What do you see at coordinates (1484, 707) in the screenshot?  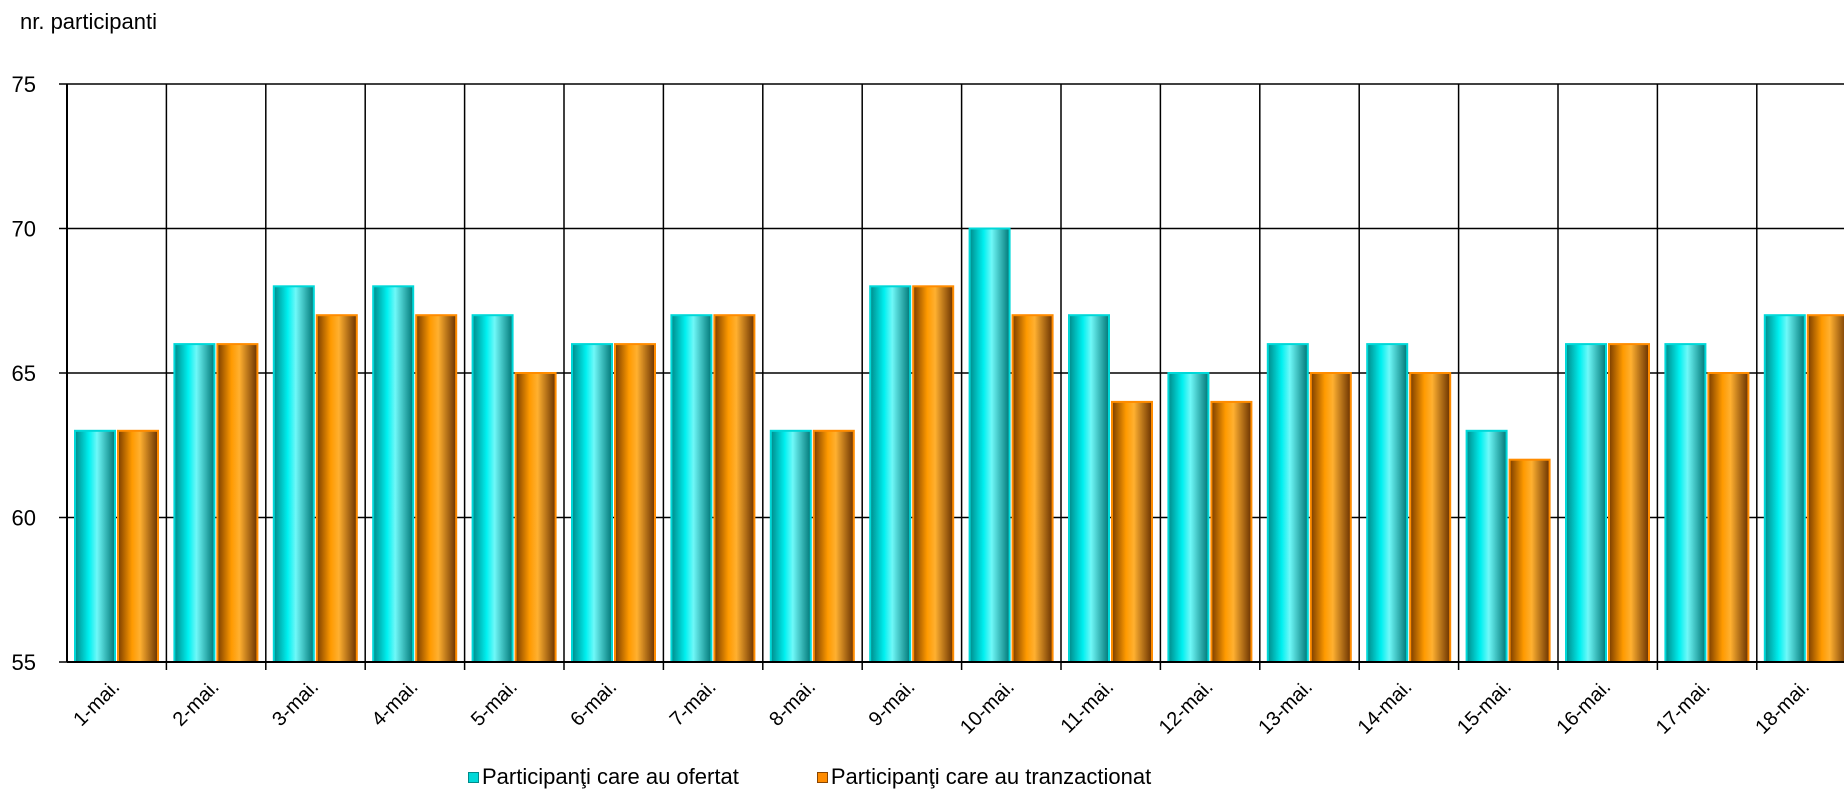 I see `x-tick-label: 15-mai.` at bounding box center [1484, 707].